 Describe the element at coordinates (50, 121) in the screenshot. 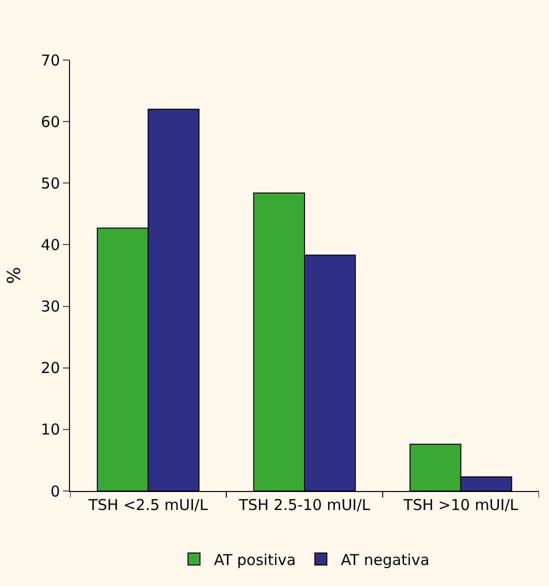

I see `y-tick-label: 60` at that location.